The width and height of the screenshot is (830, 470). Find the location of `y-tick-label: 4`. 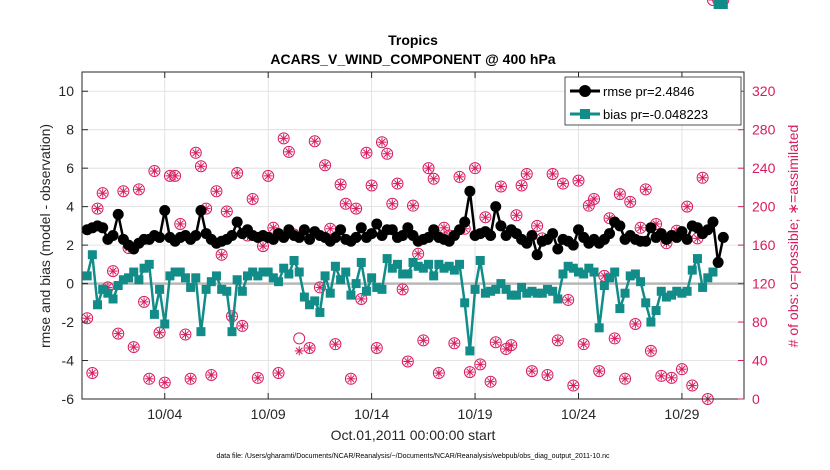

y-tick-label: 4 is located at coordinates (70, 207).